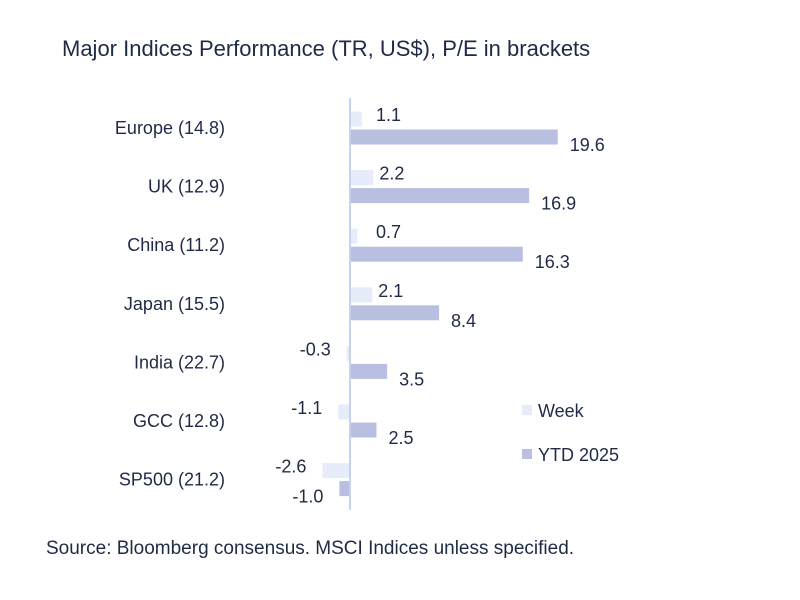 The width and height of the screenshot is (800, 600). Describe the element at coordinates (176, 245) in the screenshot. I see `category-label-china: China (11.2)` at that location.